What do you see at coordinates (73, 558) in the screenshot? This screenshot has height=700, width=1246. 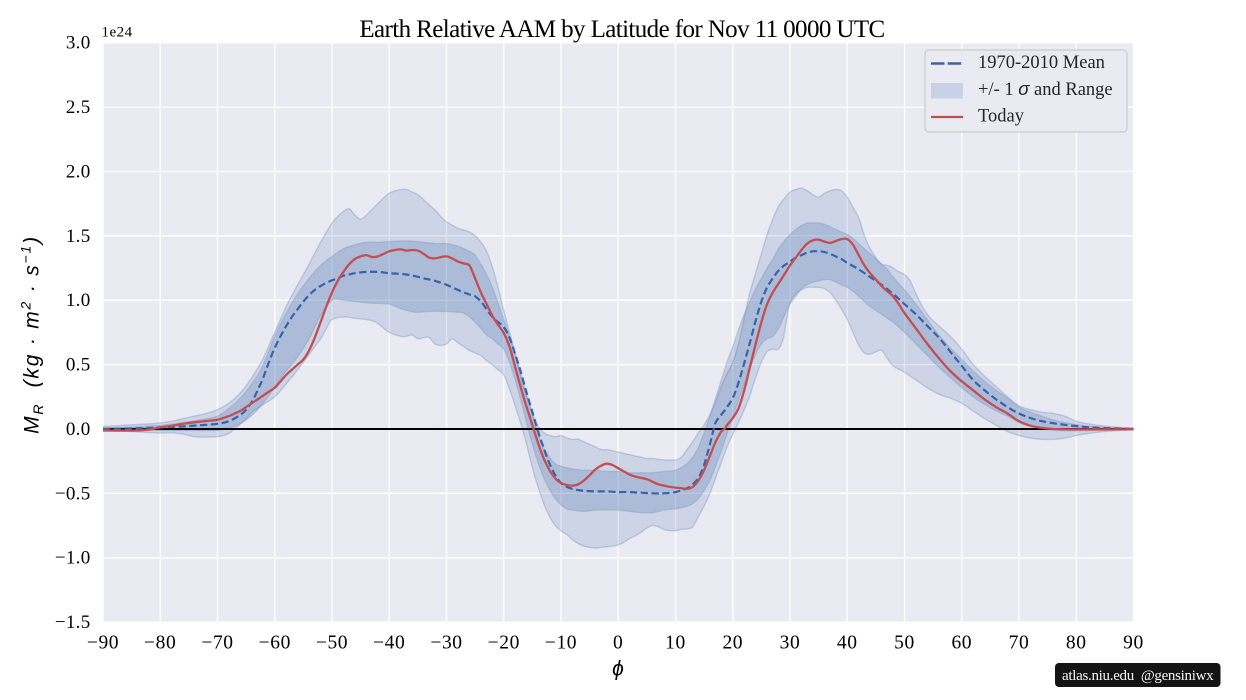 I see `svg-text: −1.0` at bounding box center [73, 558].